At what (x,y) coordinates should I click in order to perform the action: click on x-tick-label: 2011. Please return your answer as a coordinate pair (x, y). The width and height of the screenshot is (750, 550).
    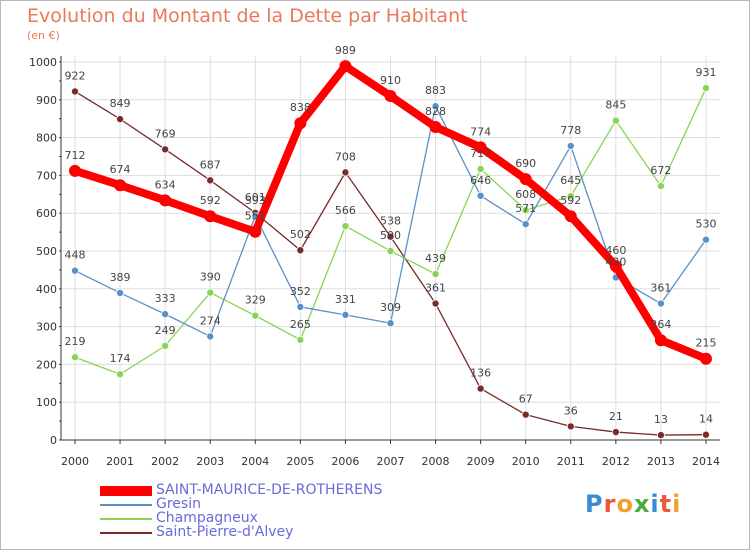
    Looking at the image, I should click on (571, 461).